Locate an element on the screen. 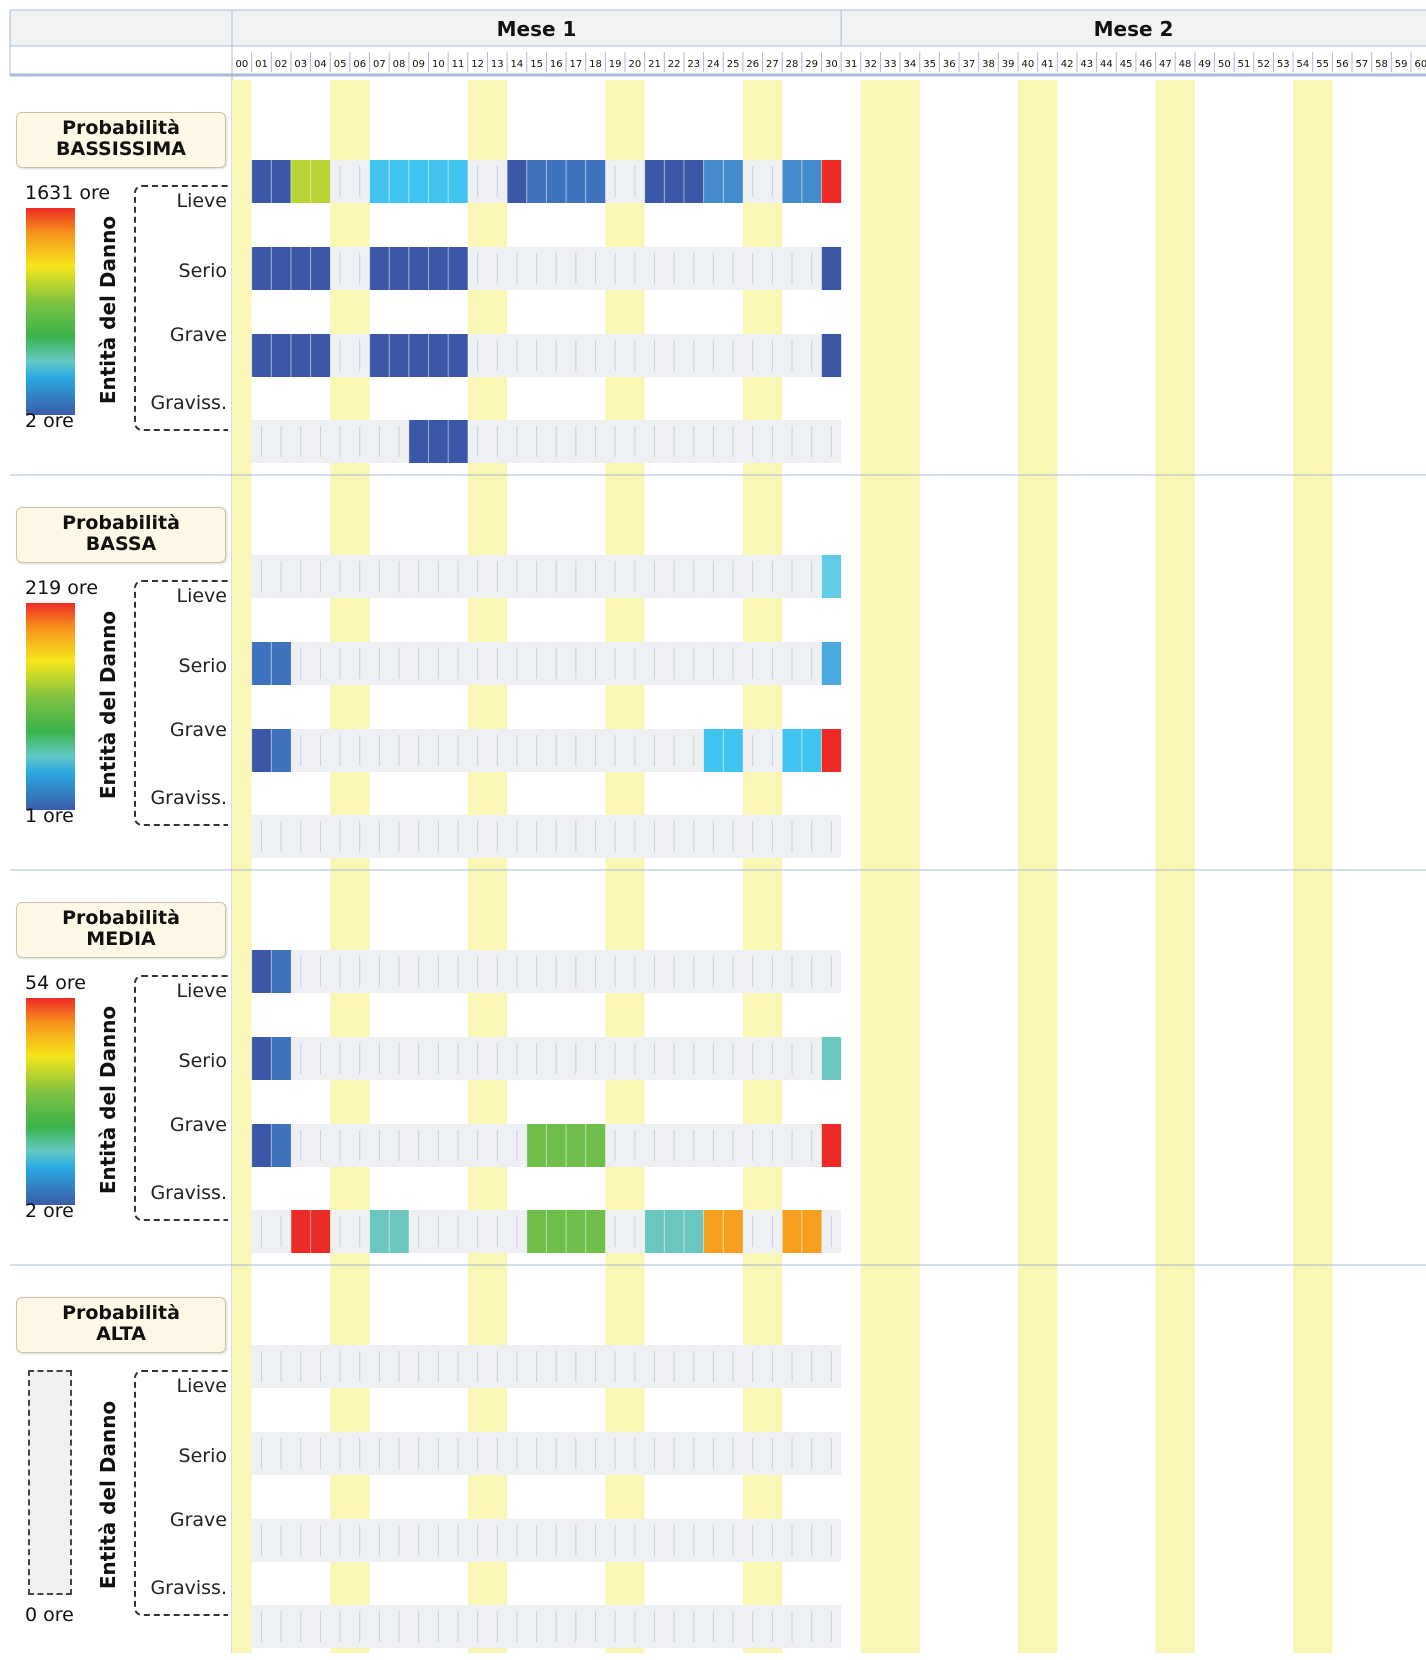 The image size is (1426, 1660). day-tick-label: 07 is located at coordinates (379, 64).